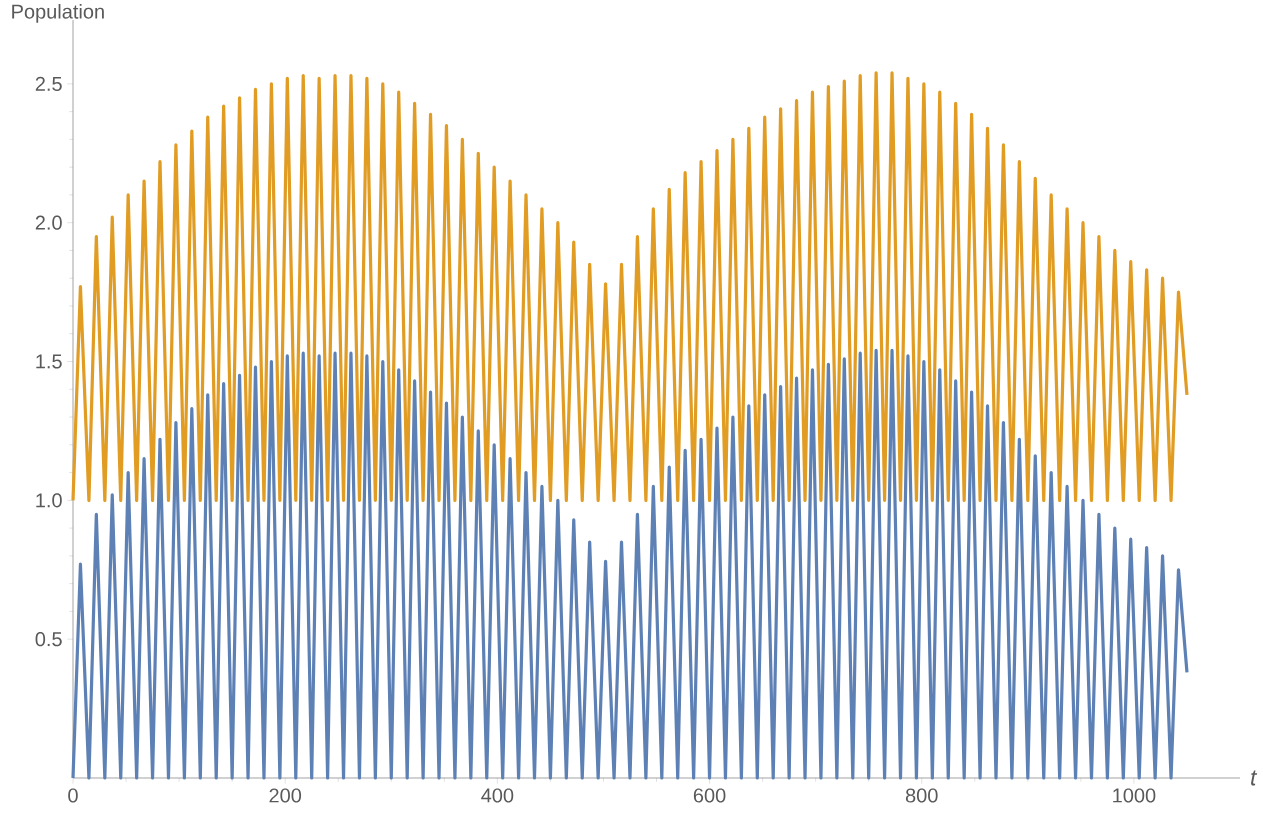 Image resolution: width=1263 pixels, height=818 pixels. What do you see at coordinates (921, 795) in the screenshot?
I see `x-tick-label: 800` at bounding box center [921, 795].